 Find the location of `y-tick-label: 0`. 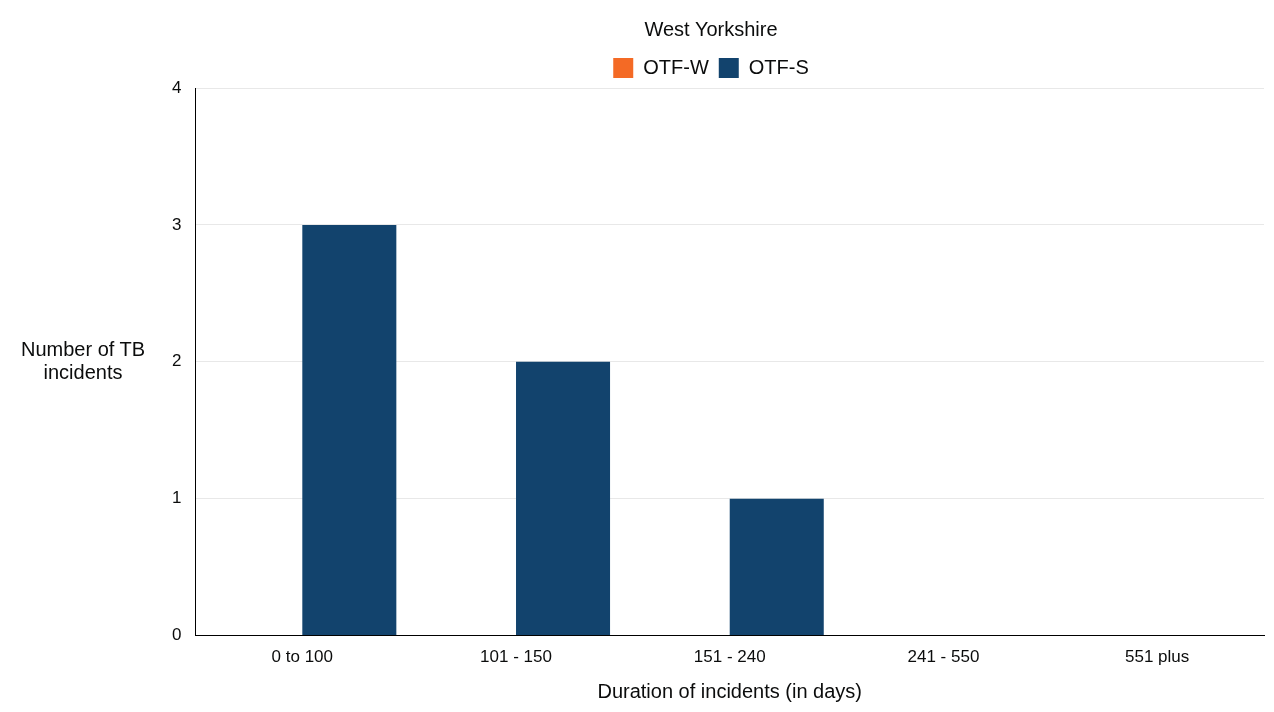

y-tick-label: 0 is located at coordinates (176, 635).